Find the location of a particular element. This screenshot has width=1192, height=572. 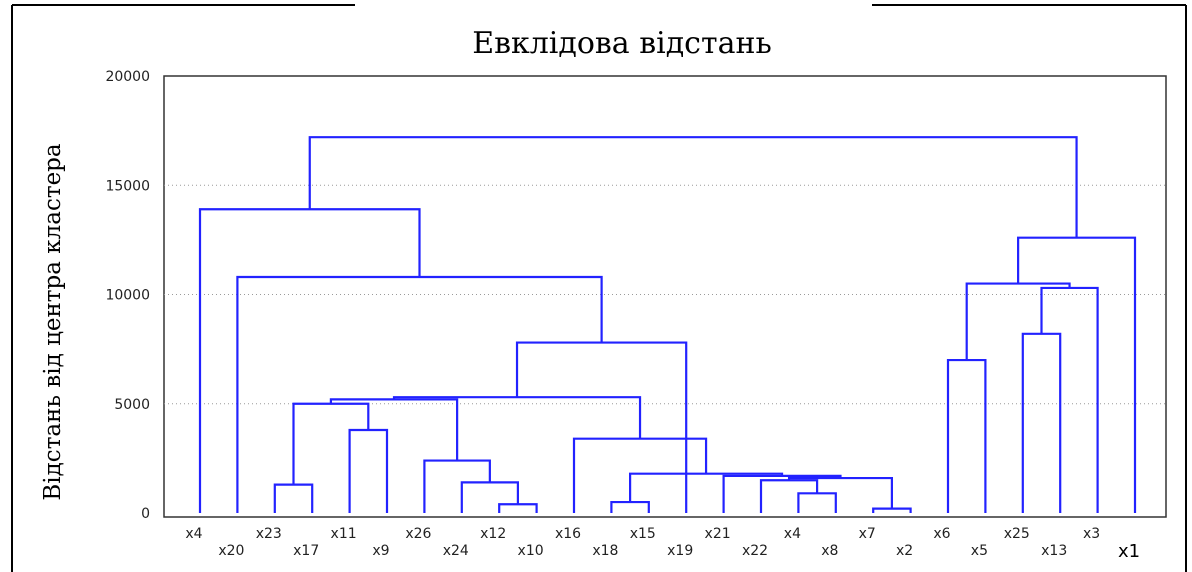

leaf-label: x23 is located at coordinates (269, 534).